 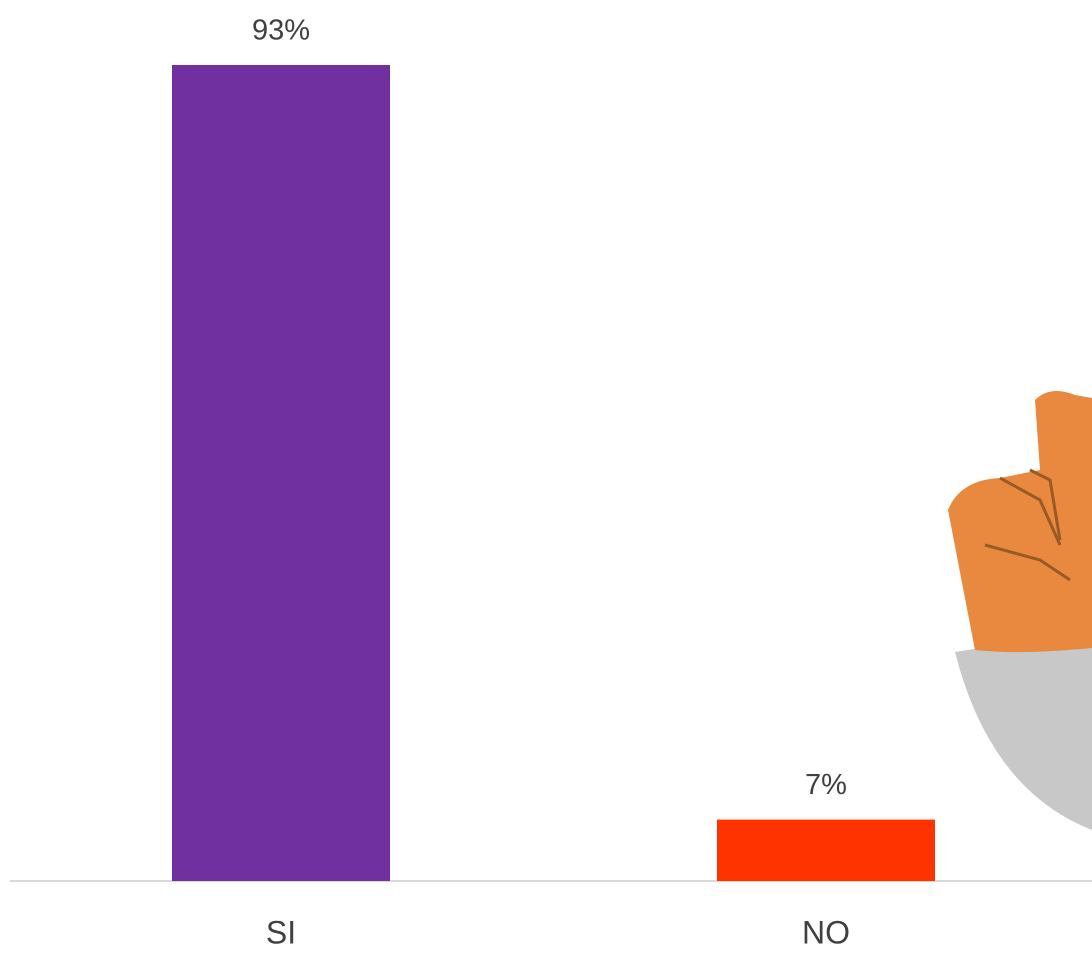 What do you see at coordinates (1027, 525) in the screenshot?
I see `hand-lines` at bounding box center [1027, 525].